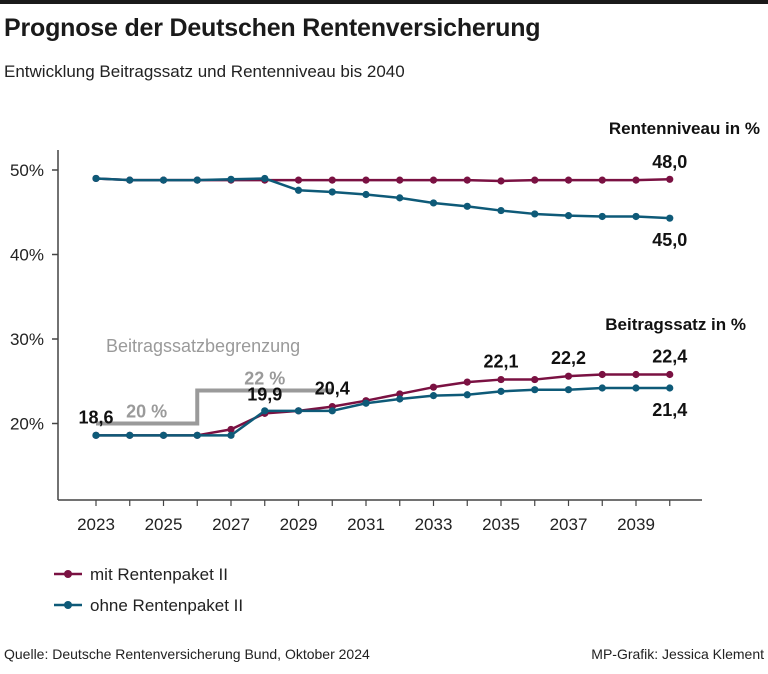 The image size is (768, 674). Describe the element at coordinates (500, 362) in the screenshot. I see `data-label: 22,1` at that location.